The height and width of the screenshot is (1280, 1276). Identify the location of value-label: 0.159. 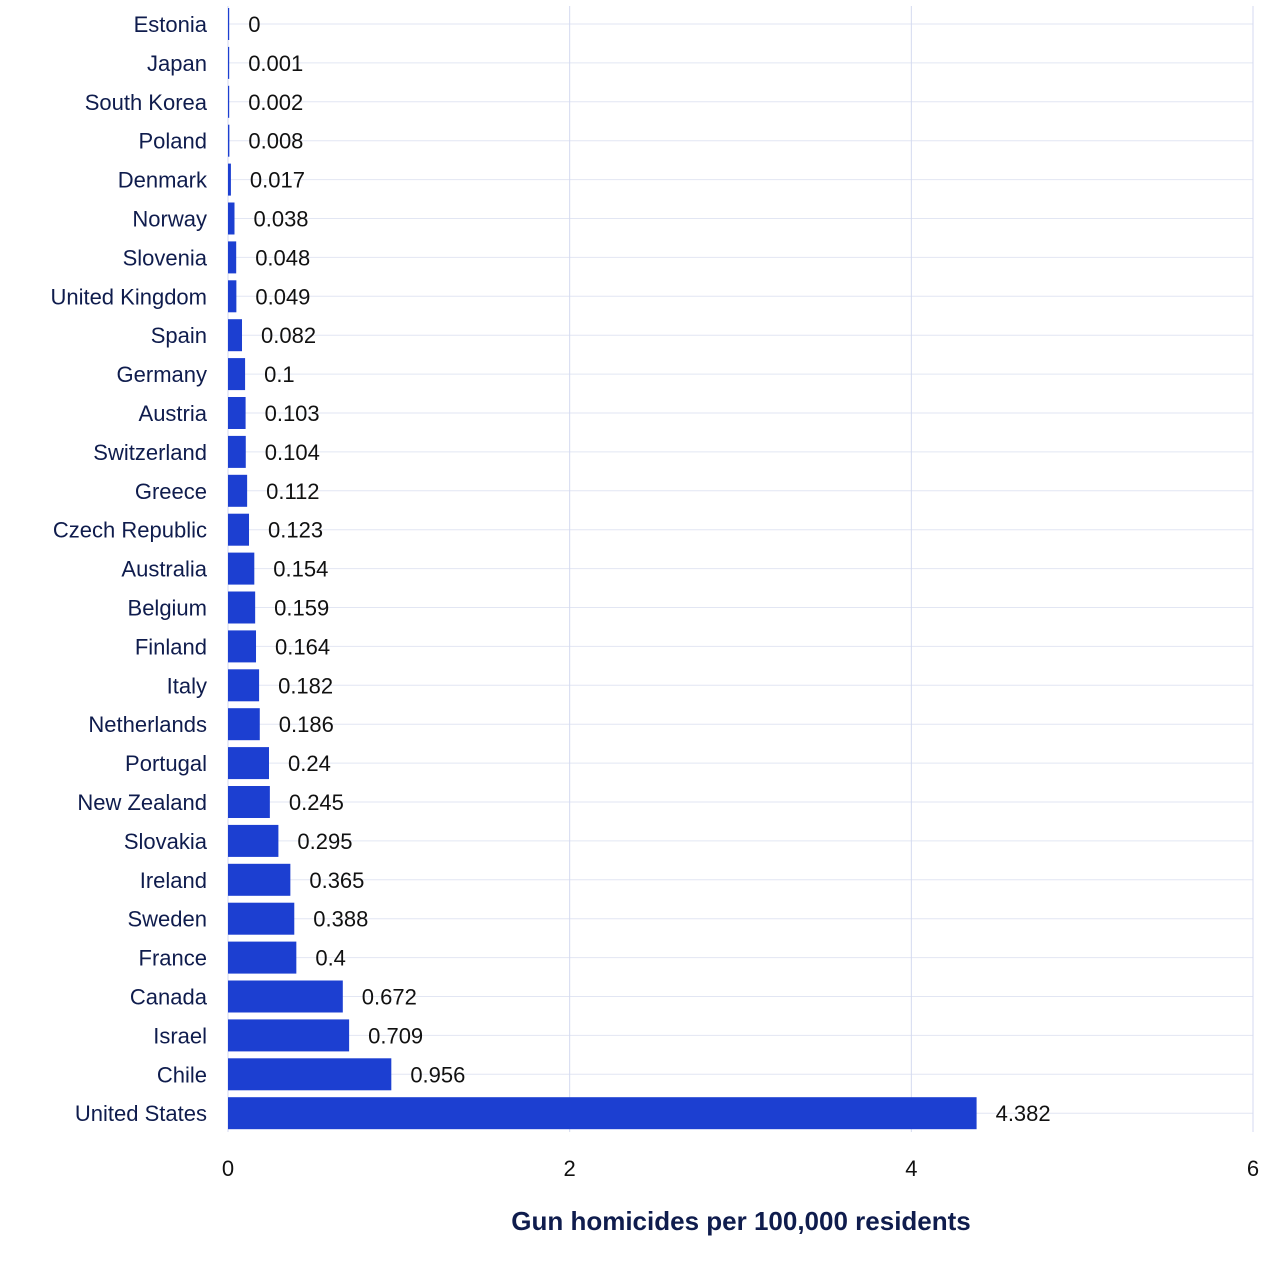
(301, 608).